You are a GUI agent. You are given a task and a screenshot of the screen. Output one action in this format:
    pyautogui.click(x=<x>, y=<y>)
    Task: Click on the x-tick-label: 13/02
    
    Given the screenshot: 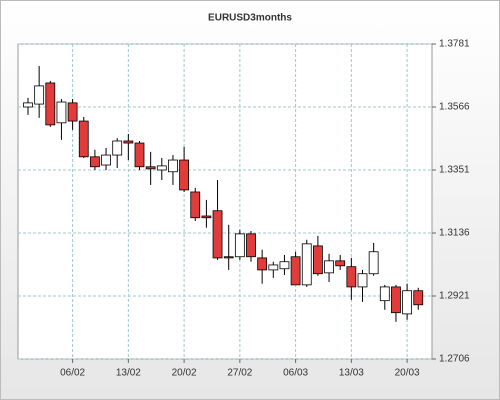 What is the action you would take?
    pyautogui.click(x=128, y=373)
    